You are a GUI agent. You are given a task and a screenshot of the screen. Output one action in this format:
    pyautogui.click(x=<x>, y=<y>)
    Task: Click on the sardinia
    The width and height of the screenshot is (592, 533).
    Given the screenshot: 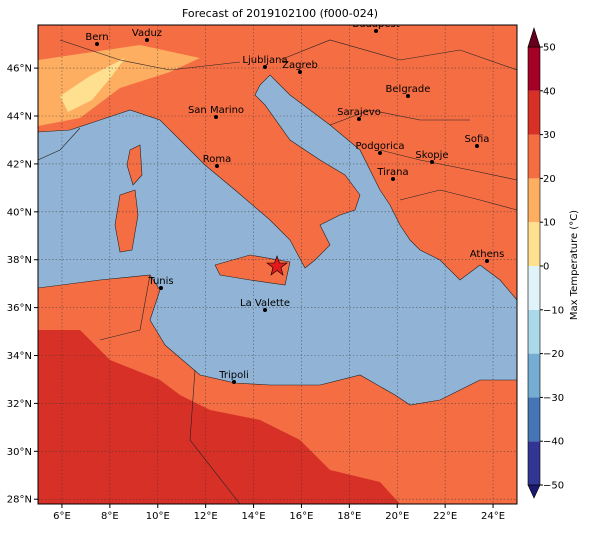 What is the action you would take?
    pyautogui.click(x=126, y=221)
    